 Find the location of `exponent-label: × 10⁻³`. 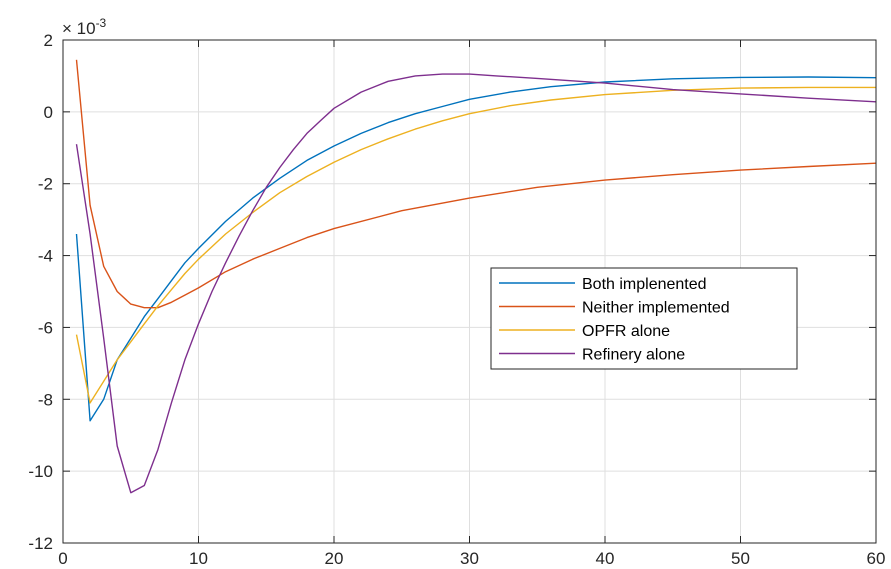

exponent-label: × 10⁻³ is located at coordinates (84, 27).